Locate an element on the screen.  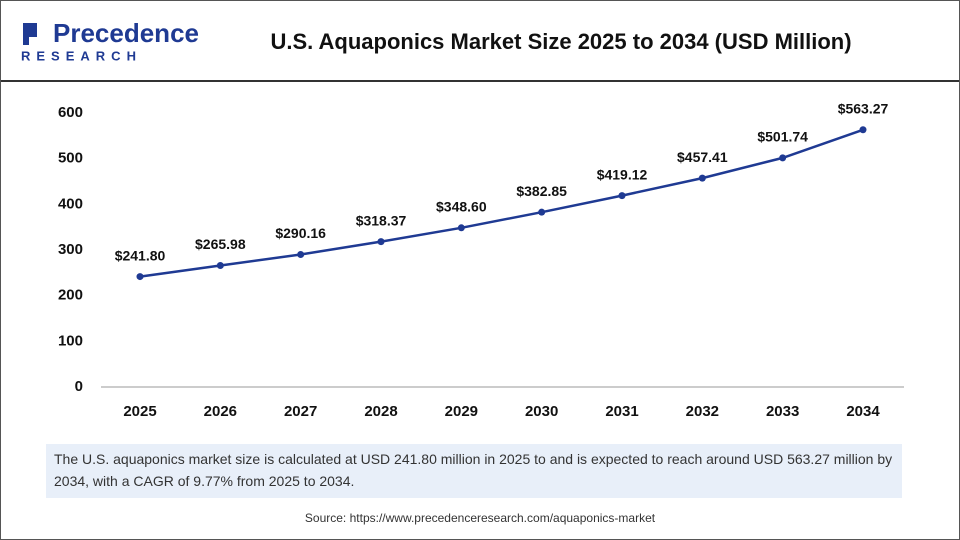
y-tick-label: 300 is located at coordinates (70, 249).